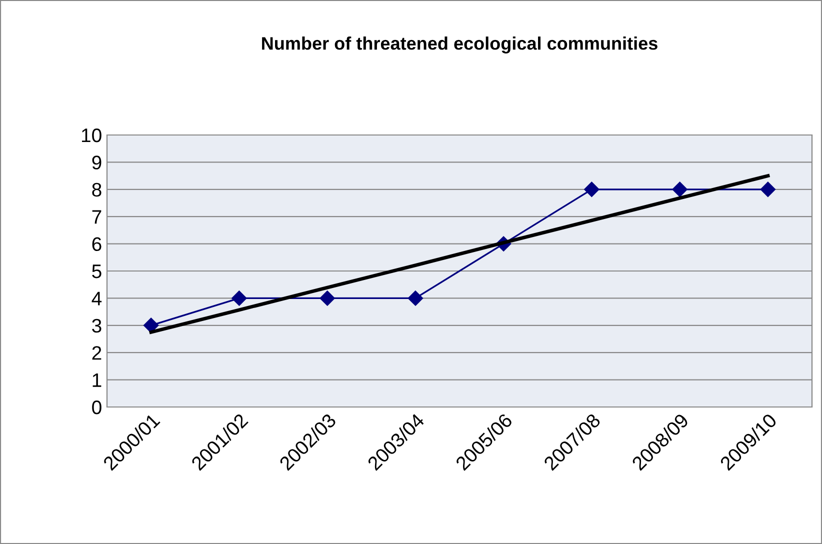 This screenshot has width=822, height=544. What do you see at coordinates (97, 353) in the screenshot?
I see `y-tick-label: 2` at bounding box center [97, 353].